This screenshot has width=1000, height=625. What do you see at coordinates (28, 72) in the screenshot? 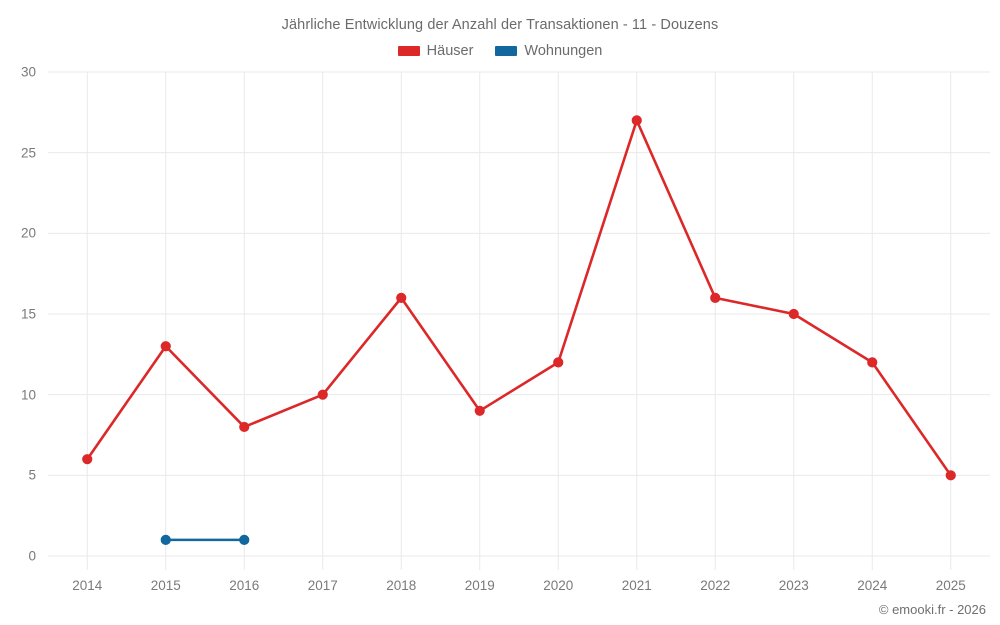
I see `y-axis-tick-label: 30` at bounding box center [28, 72].